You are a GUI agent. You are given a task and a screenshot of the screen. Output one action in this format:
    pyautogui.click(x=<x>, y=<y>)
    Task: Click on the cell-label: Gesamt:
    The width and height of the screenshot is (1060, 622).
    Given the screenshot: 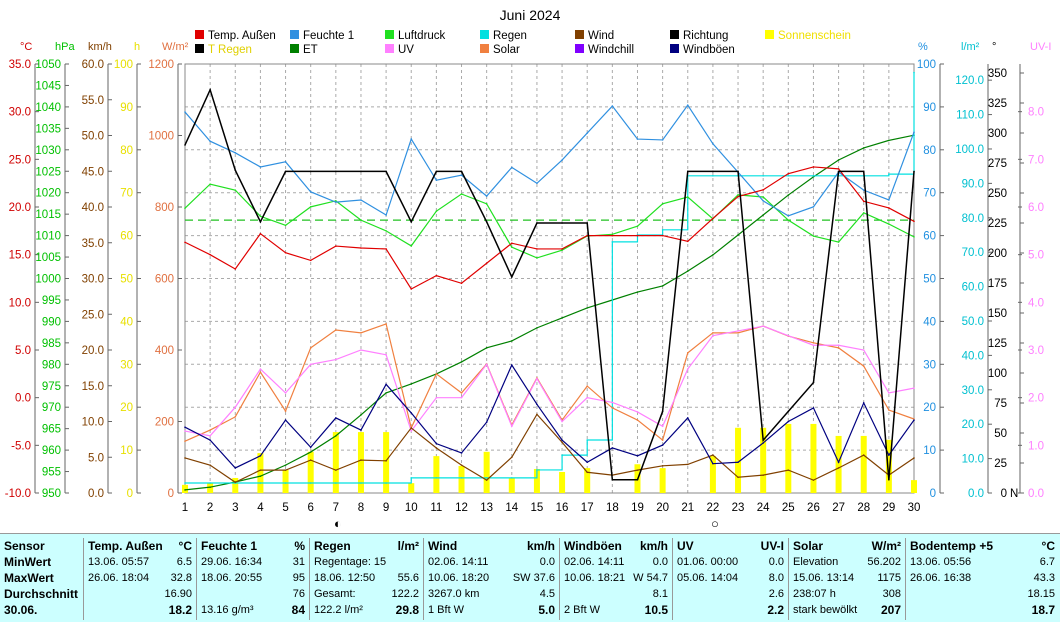 What is the action you would take?
    pyautogui.click(x=335, y=594)
    